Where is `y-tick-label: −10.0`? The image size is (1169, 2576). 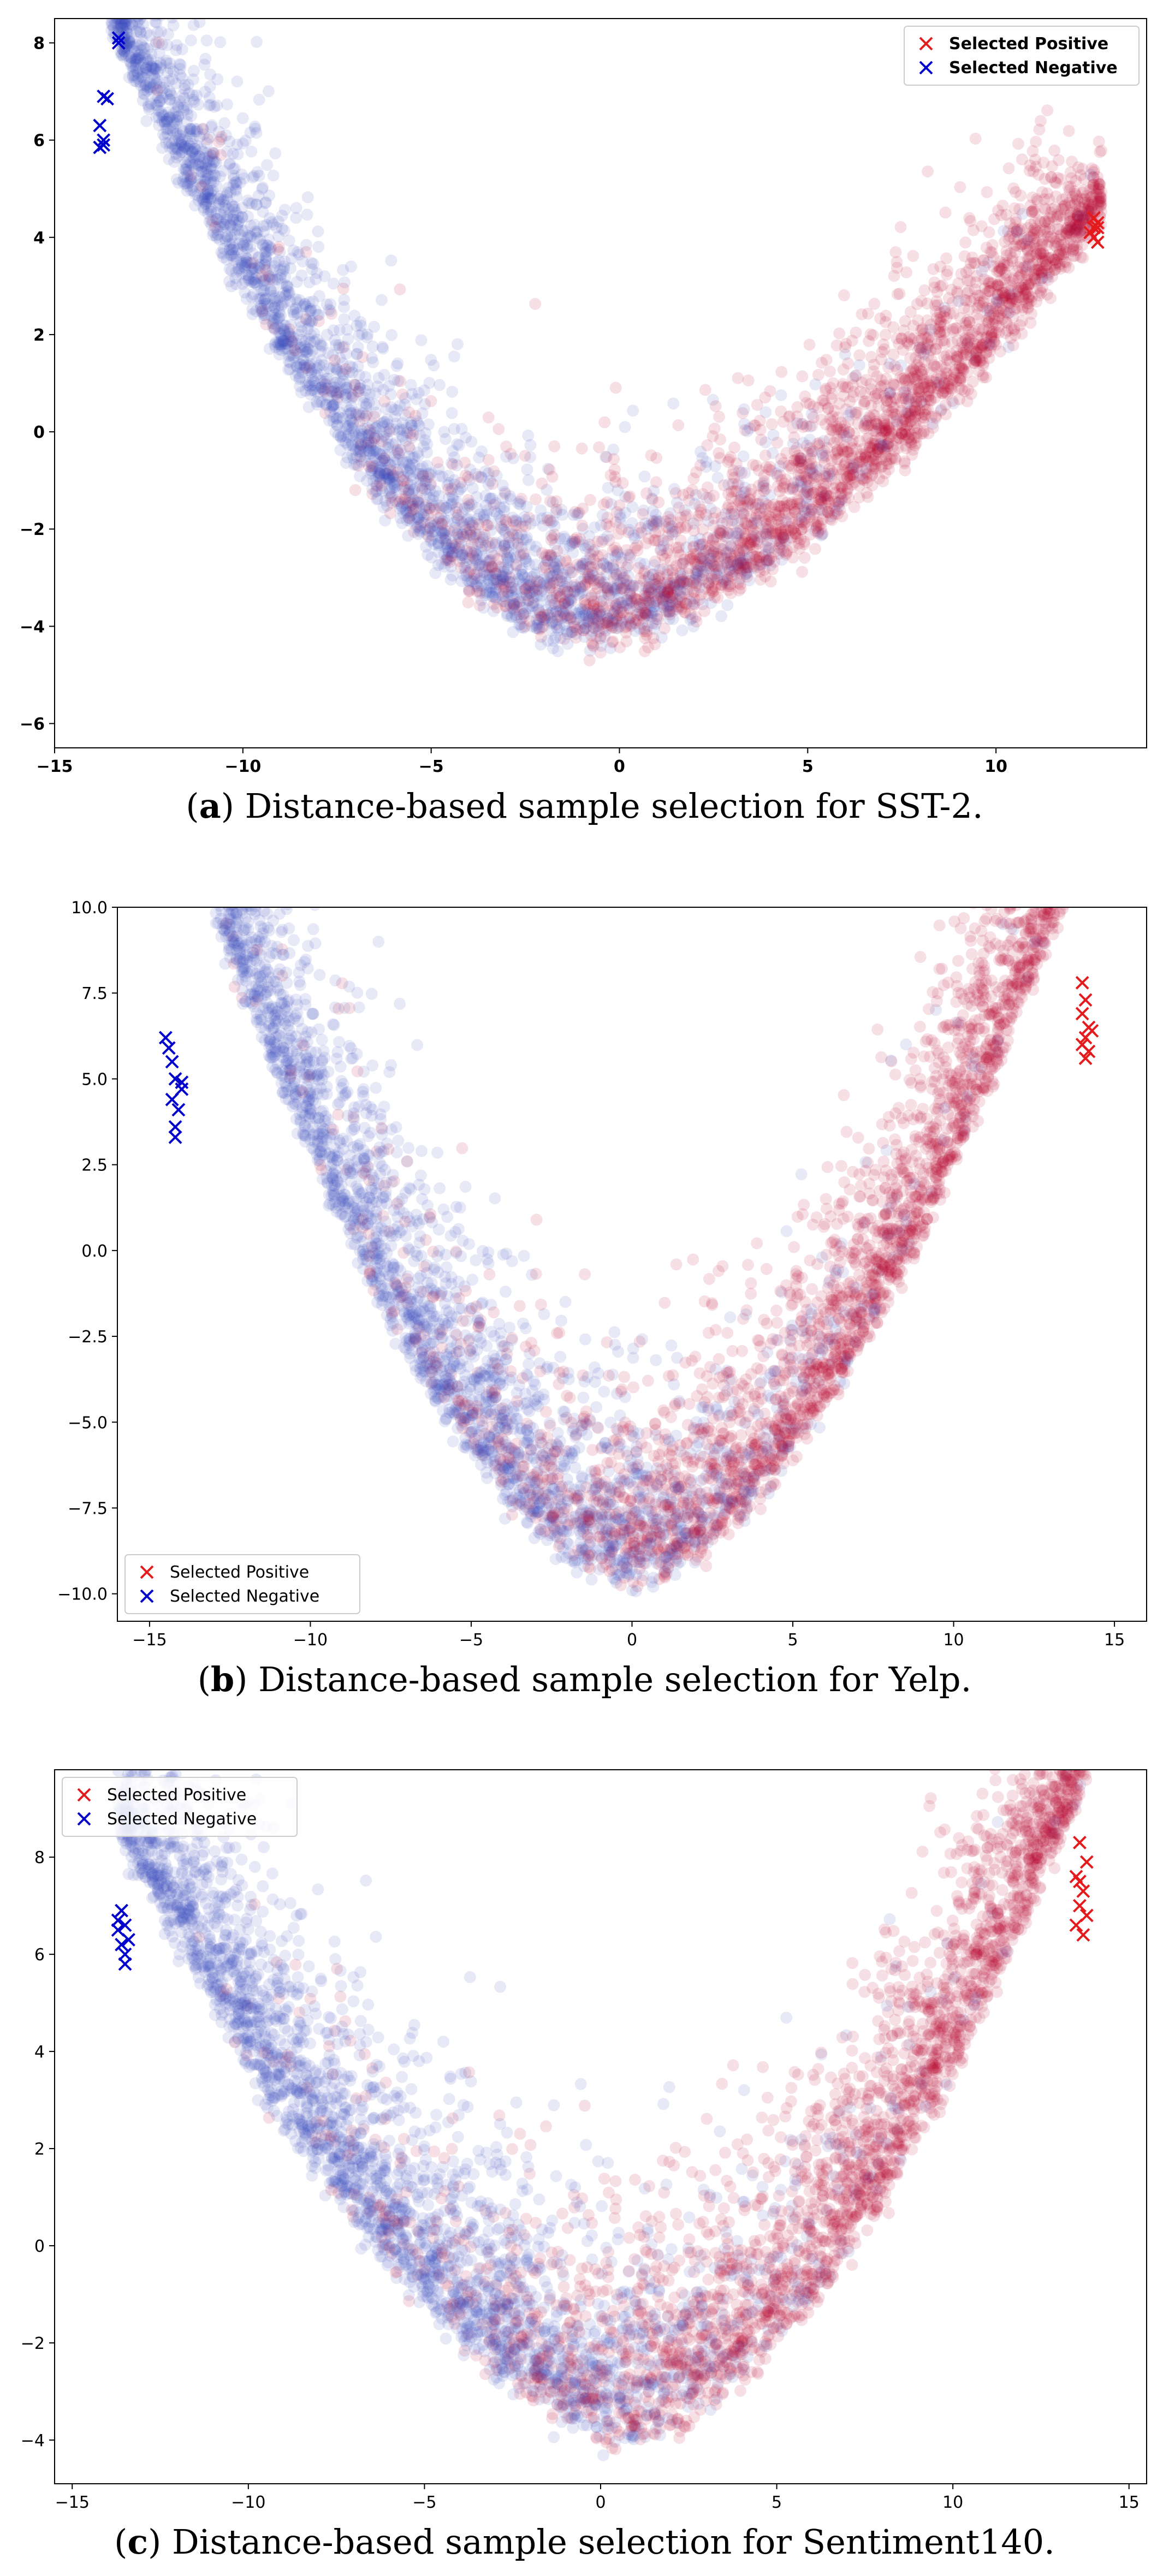 y-tick-label: −10.0 is located at coordinates (82, 1594).